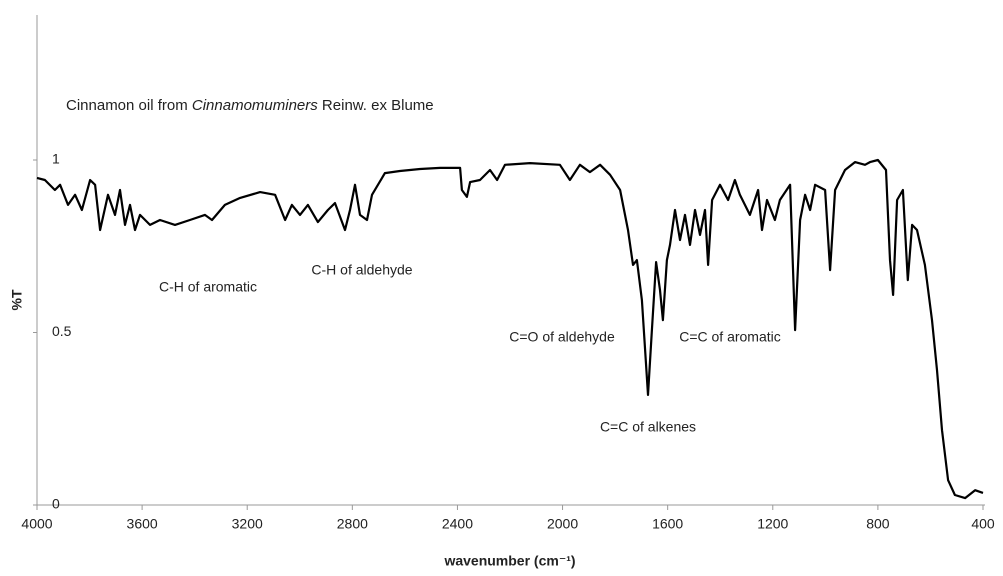 The width and height of the screenshot is (1003, 576). I want to click on title-part: Cinnamon oil from, so click(129, 105).